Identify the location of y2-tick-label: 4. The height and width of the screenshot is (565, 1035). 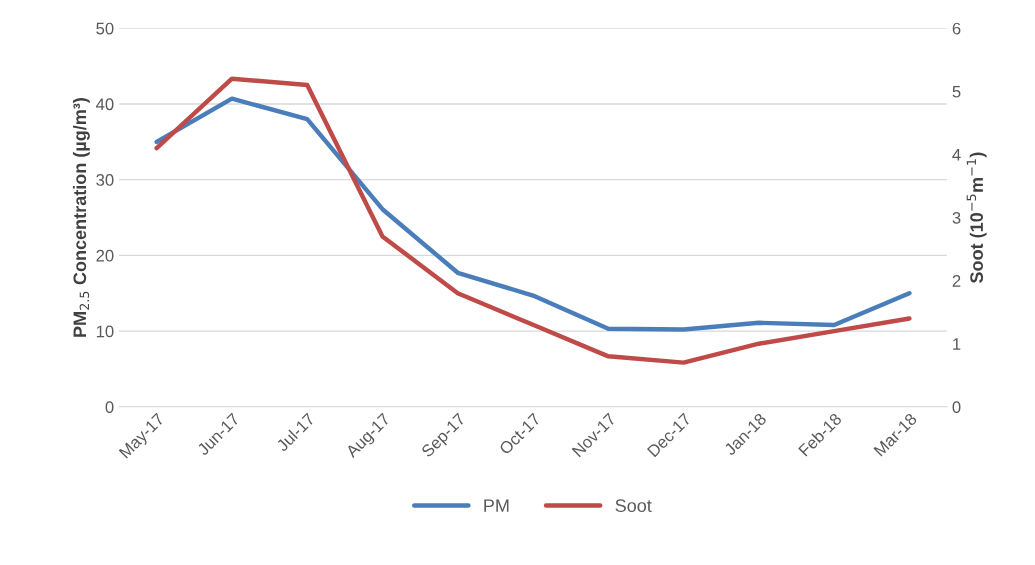
(956, 155).